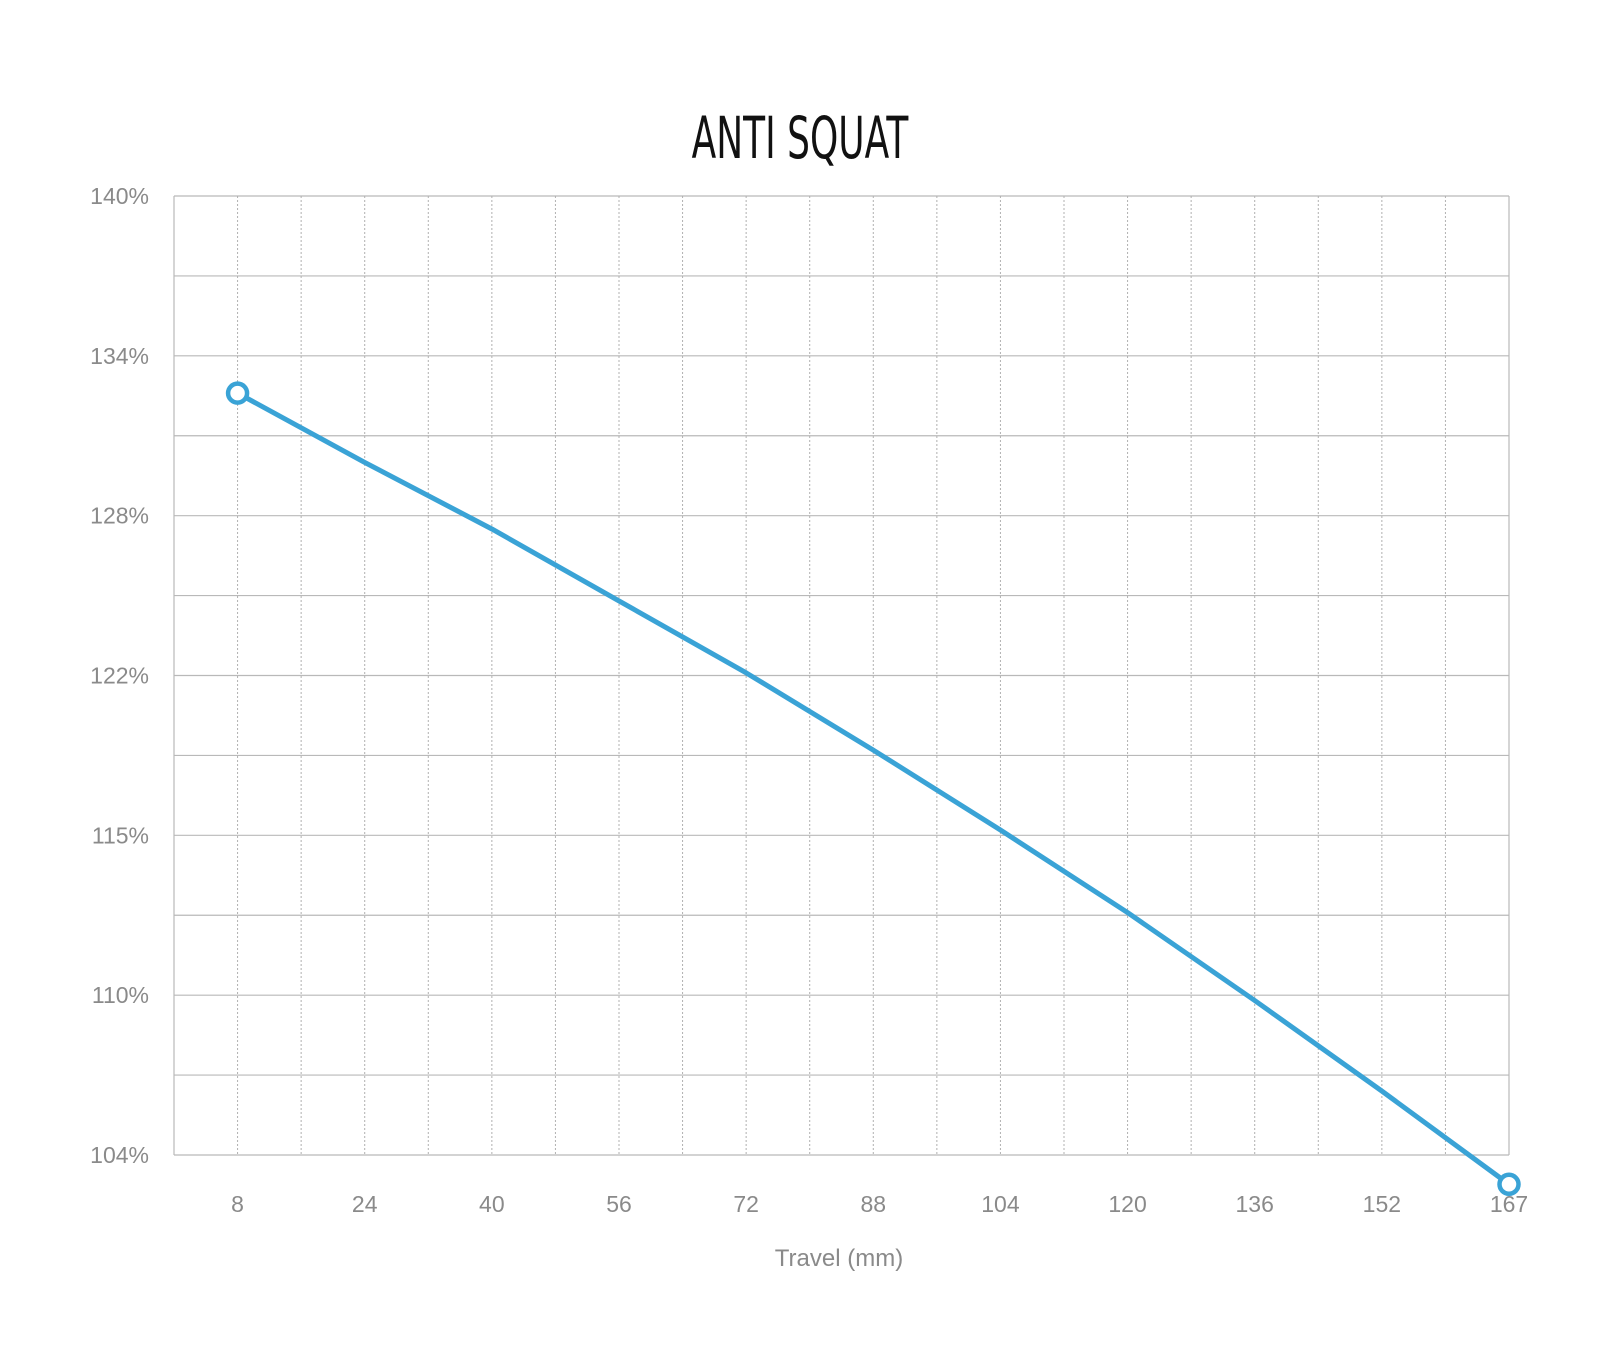  Describe the element at coordinates (120, 835) in the screenshot. I see `y-tick-label: 115%` at that location.